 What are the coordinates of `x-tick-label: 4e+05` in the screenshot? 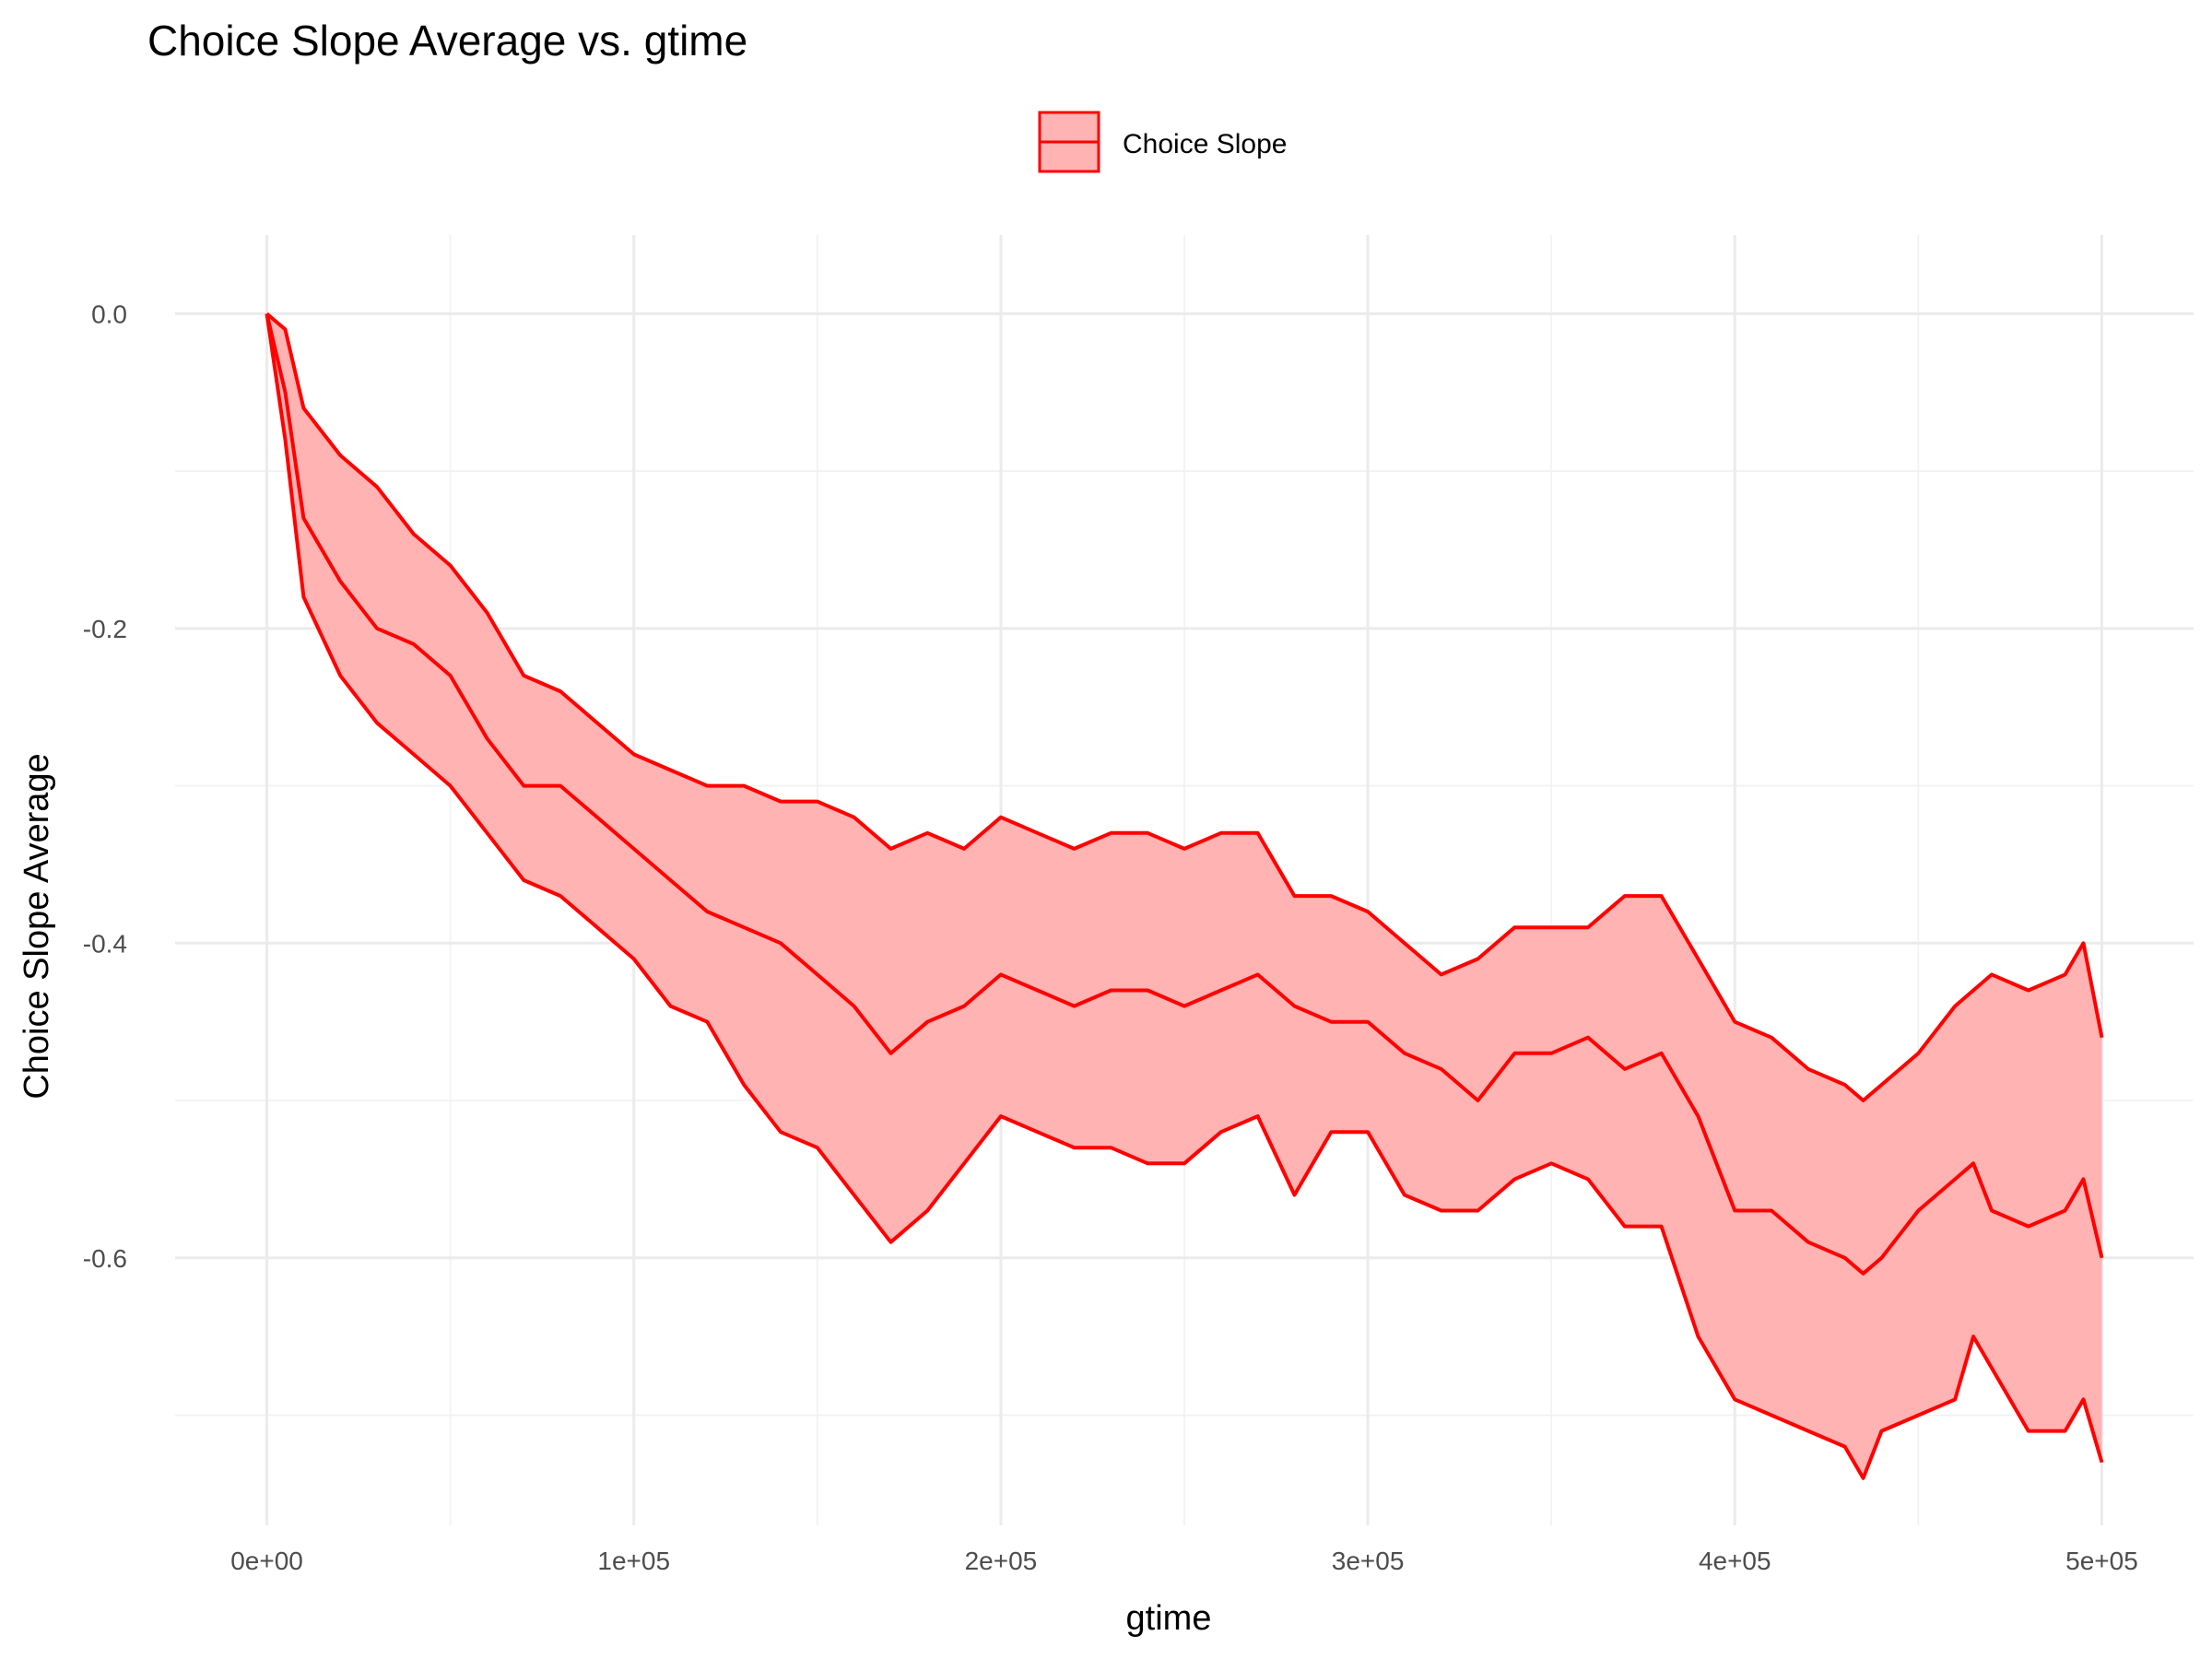 It's located at (1735, 1561).